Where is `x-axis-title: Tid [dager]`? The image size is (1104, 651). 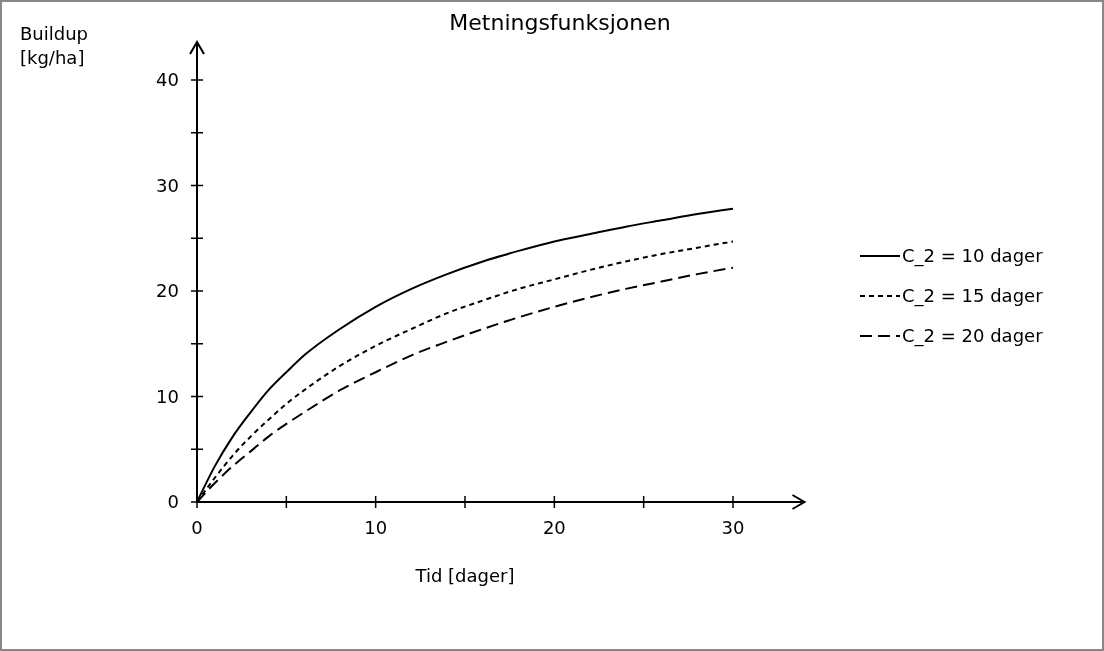
x-axis-title: Tid [dager] is located at coordinates (464, 575).